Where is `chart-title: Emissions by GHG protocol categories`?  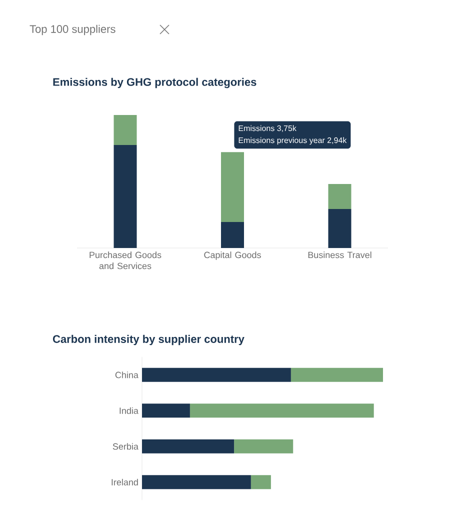
chart-title: Emissions by GHG protocol categories is located at coordinates (154, 83).